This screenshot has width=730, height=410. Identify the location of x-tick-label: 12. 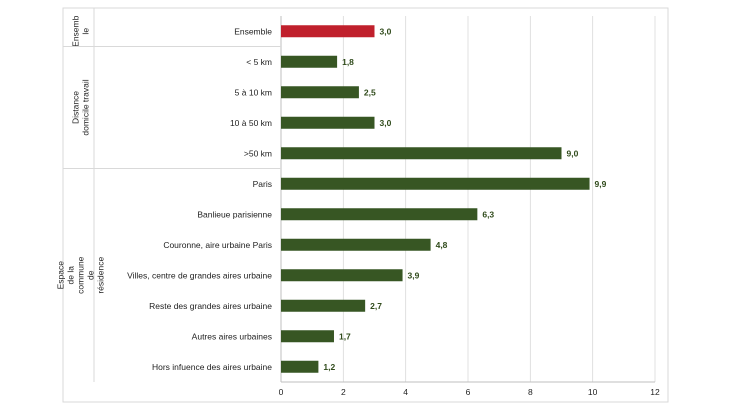
(655, 392).